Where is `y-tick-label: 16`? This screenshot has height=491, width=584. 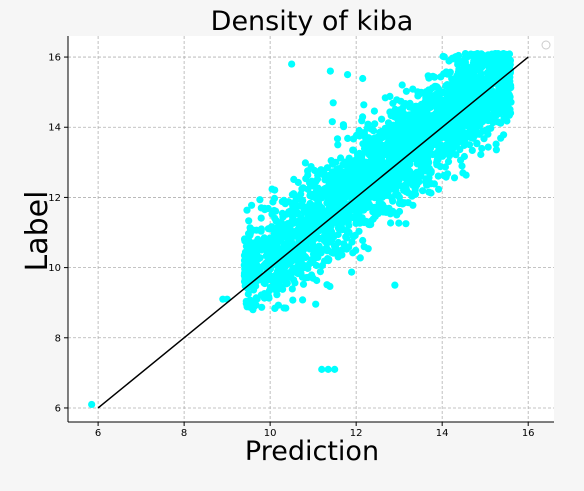
y-tick-label: 16 is located at coordinates (54, 58).